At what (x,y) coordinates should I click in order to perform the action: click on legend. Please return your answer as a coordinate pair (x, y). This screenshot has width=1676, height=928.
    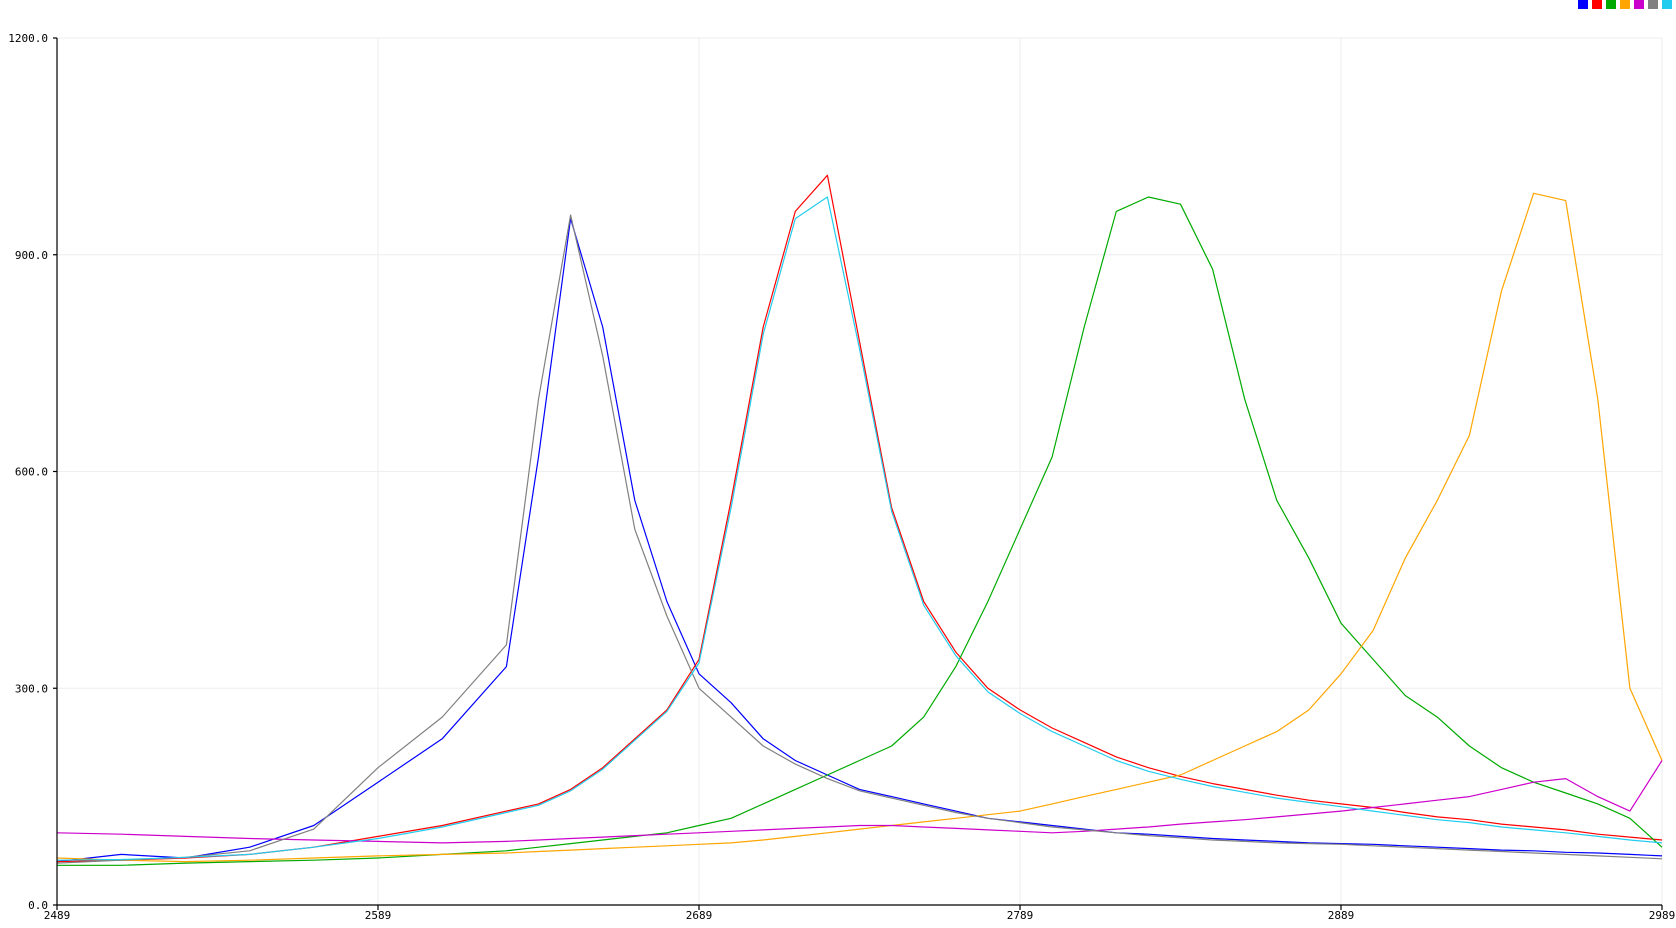
    Looking at the image, I should click on (1625, 4).